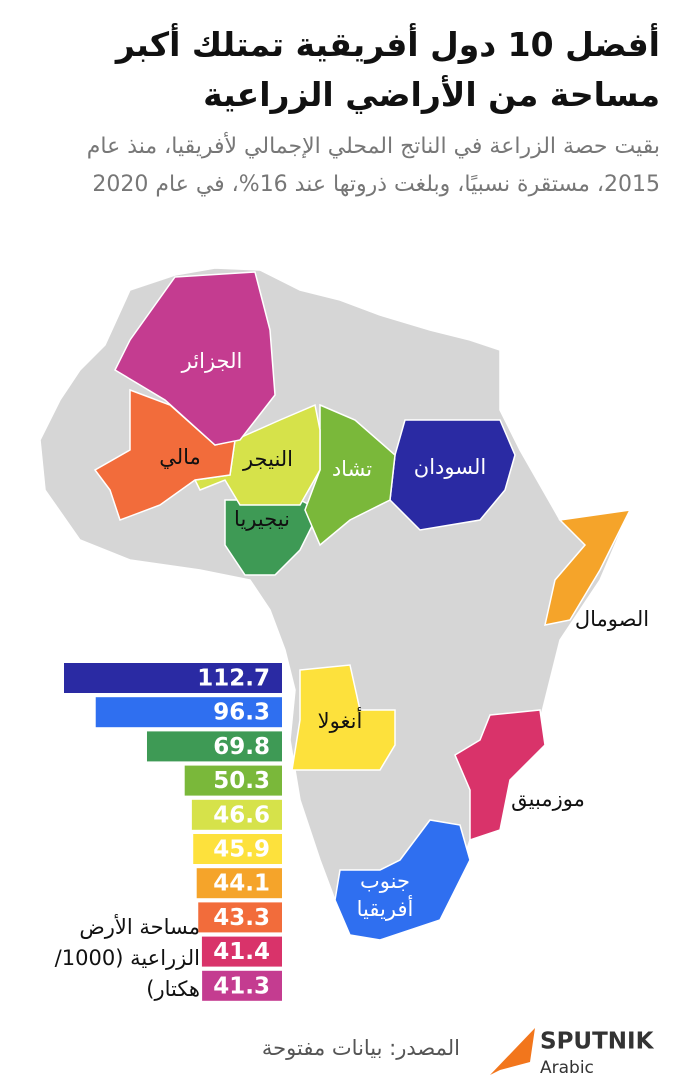 Image resolution: width=680 pixels, height=1090 pixels. I want to click on value-label: 69.8, so click(241, 747).